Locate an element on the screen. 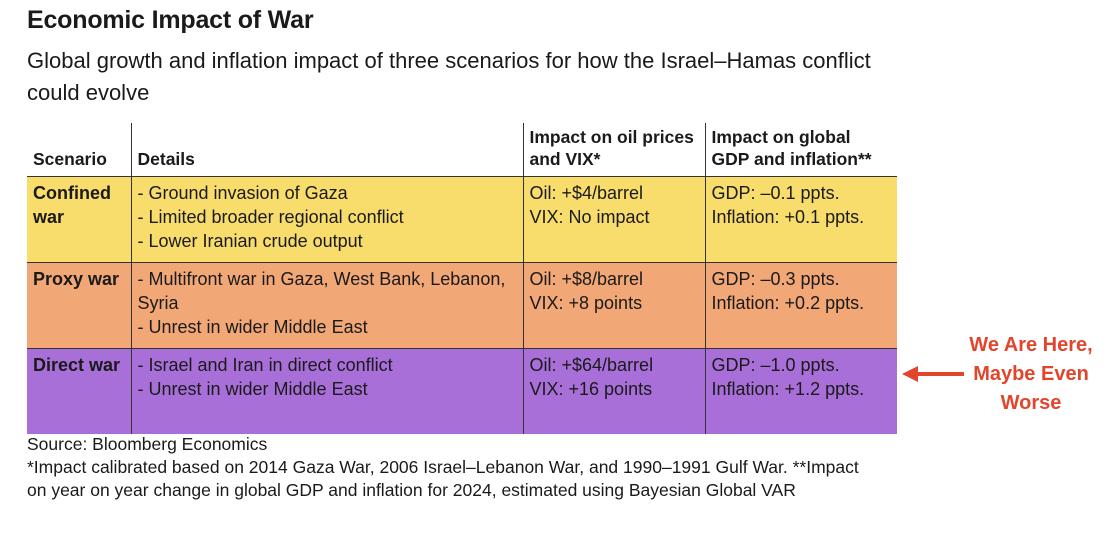 This screenshot has width=1119, height=536. vix-value: VIX: No impact is located at coordinates (589, 217).